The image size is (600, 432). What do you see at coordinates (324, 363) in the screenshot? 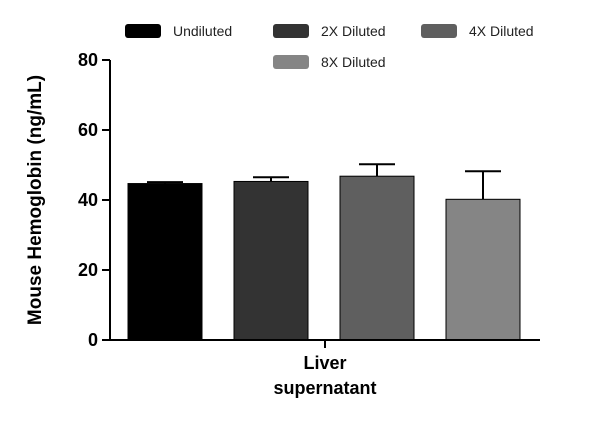
I see `category-label-line-1: Liver` at bounding box center [324, 363].